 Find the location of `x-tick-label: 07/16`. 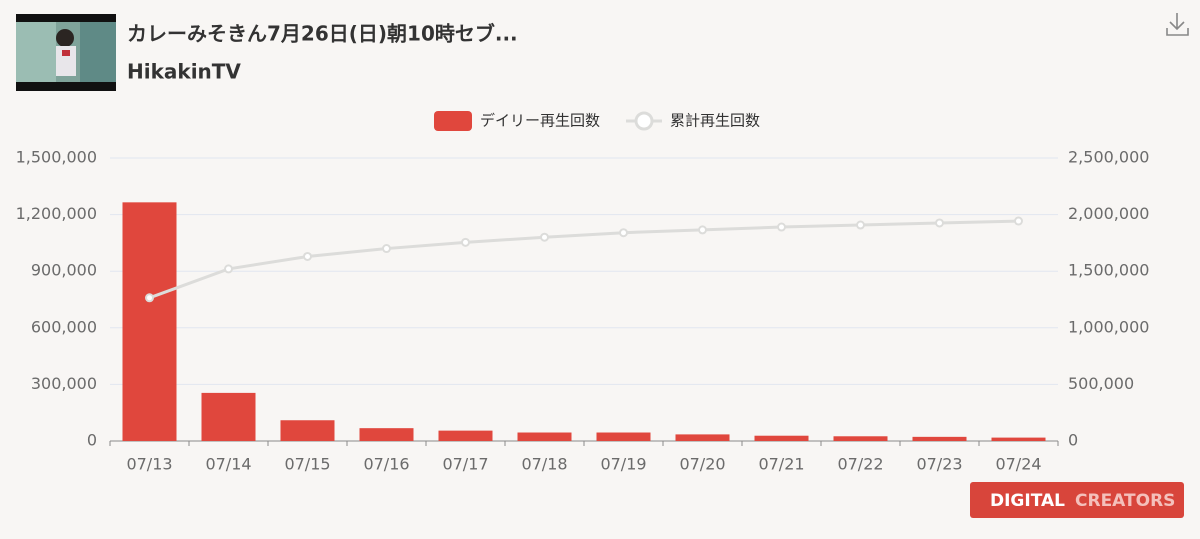

x-tick-label: 07/16 is located at coordinates (386, 464).